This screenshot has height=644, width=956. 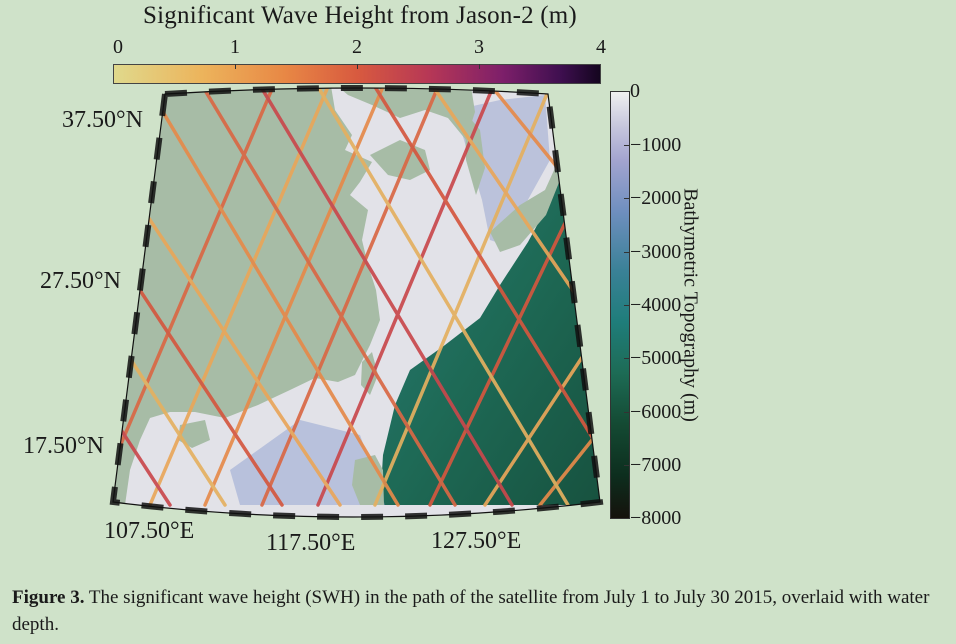 I want to click on japan-islands, so click(x=525, y=210).